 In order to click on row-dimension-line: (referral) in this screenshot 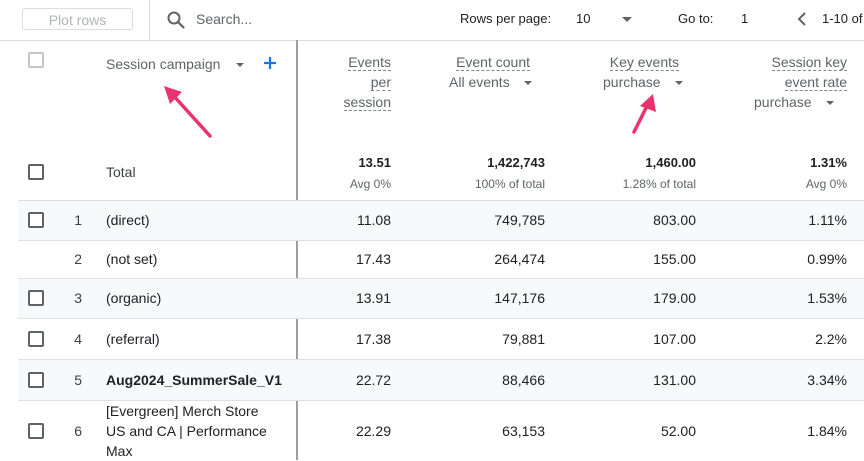, I will do `click(133, 339)`.